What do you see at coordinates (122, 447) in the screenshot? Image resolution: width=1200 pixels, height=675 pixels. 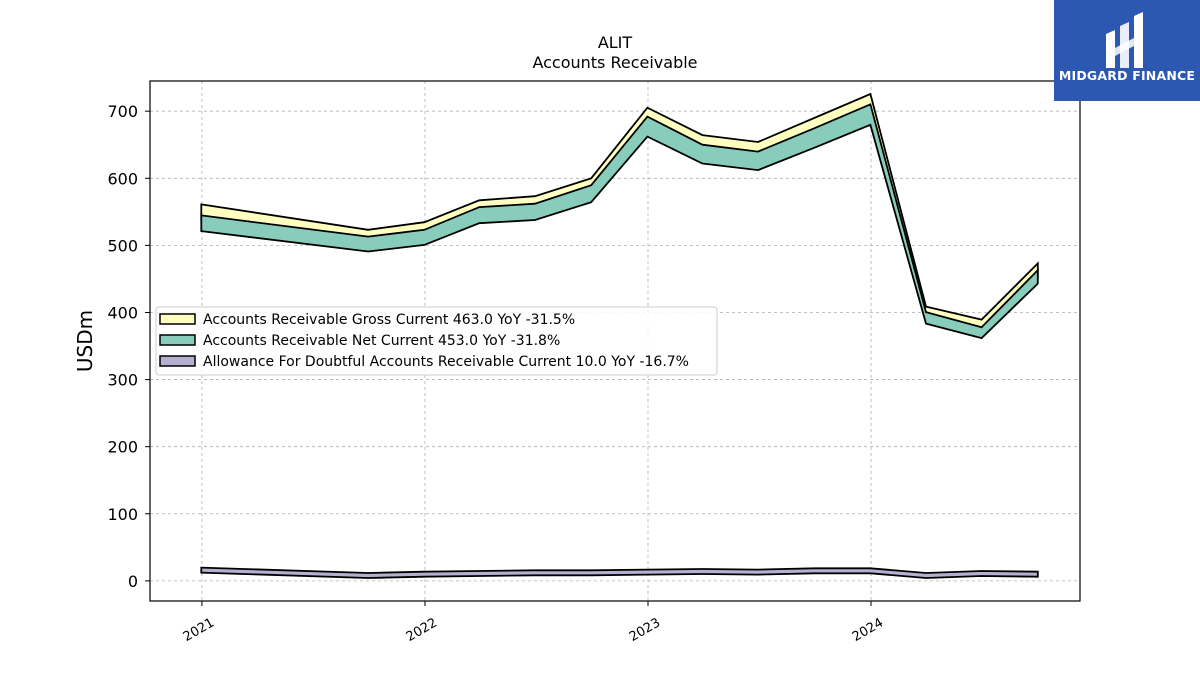 I see `y-tick-label: 200` at bounding box center [122, 447].